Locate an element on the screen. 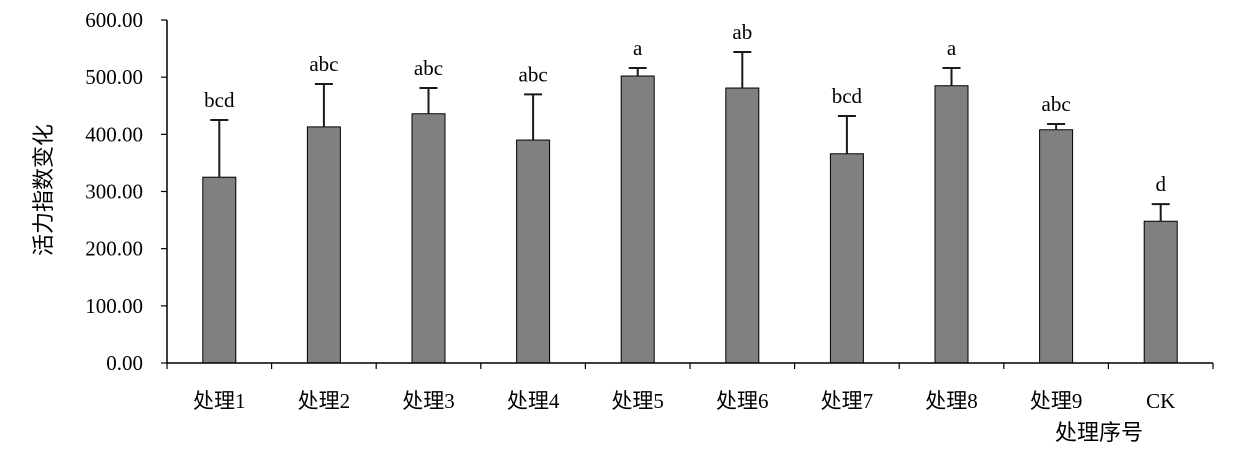  y-tick-label: 0.00 is located at coordinates (124, 363).